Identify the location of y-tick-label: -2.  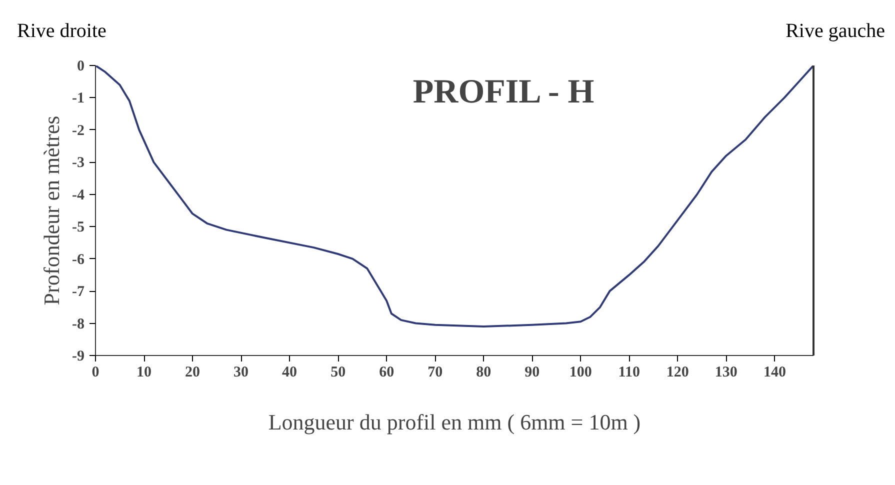
(78, 130).